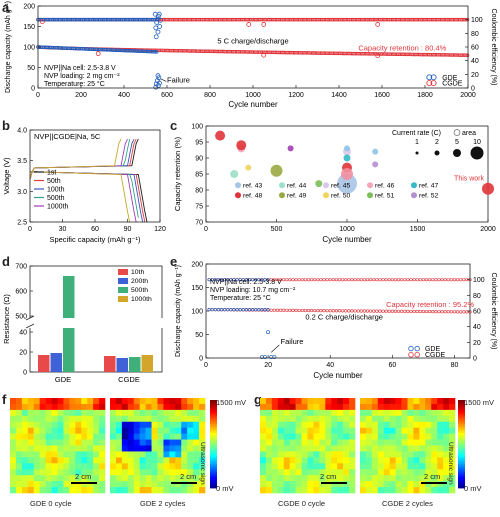 The height and width of the screenshot is (517, 500). What do you see at coordinates (282, 195) in the screenshot?
I see `legend-ref-marker` at bounding box center [282, 195].